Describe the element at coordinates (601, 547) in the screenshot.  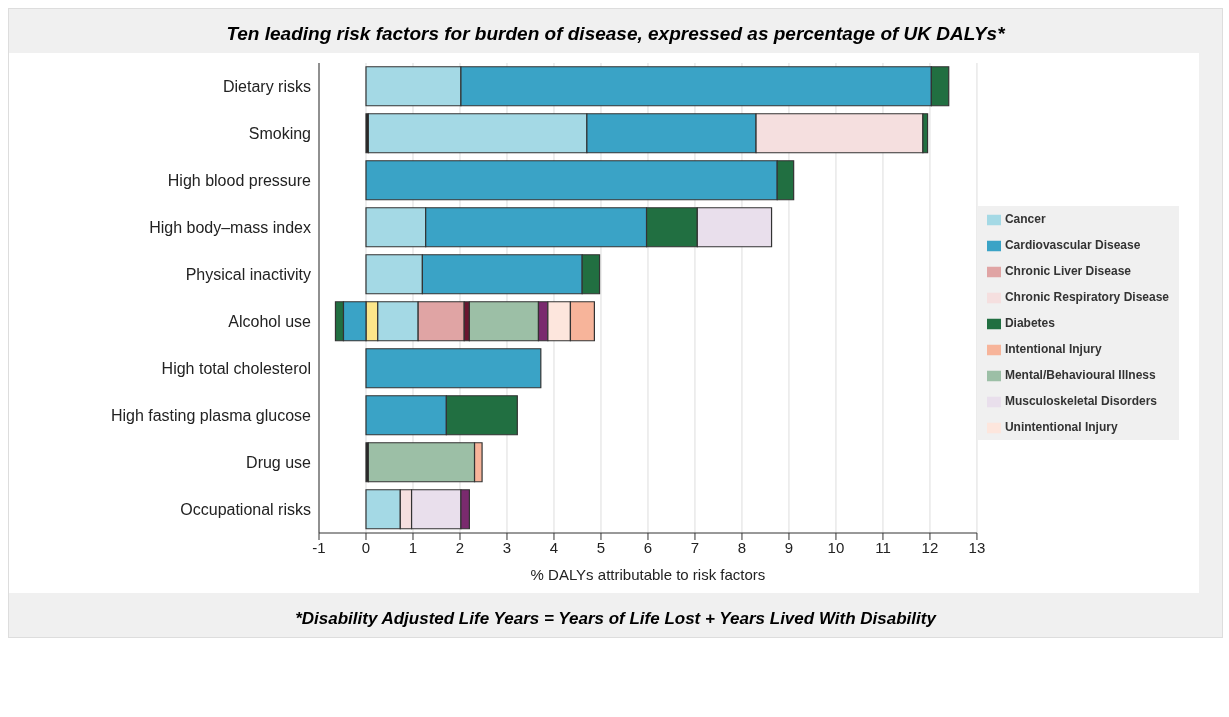
I see `x-tick-label: 5` at that location.